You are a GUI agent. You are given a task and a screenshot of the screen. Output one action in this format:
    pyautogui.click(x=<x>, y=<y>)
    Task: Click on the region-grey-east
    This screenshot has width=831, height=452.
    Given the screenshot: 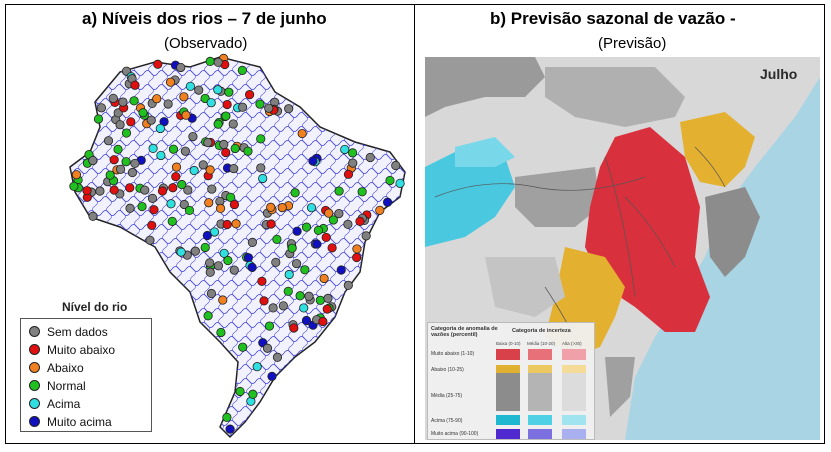 What is the action you would take?
    pyautogui.click(x=732, y=232)
    